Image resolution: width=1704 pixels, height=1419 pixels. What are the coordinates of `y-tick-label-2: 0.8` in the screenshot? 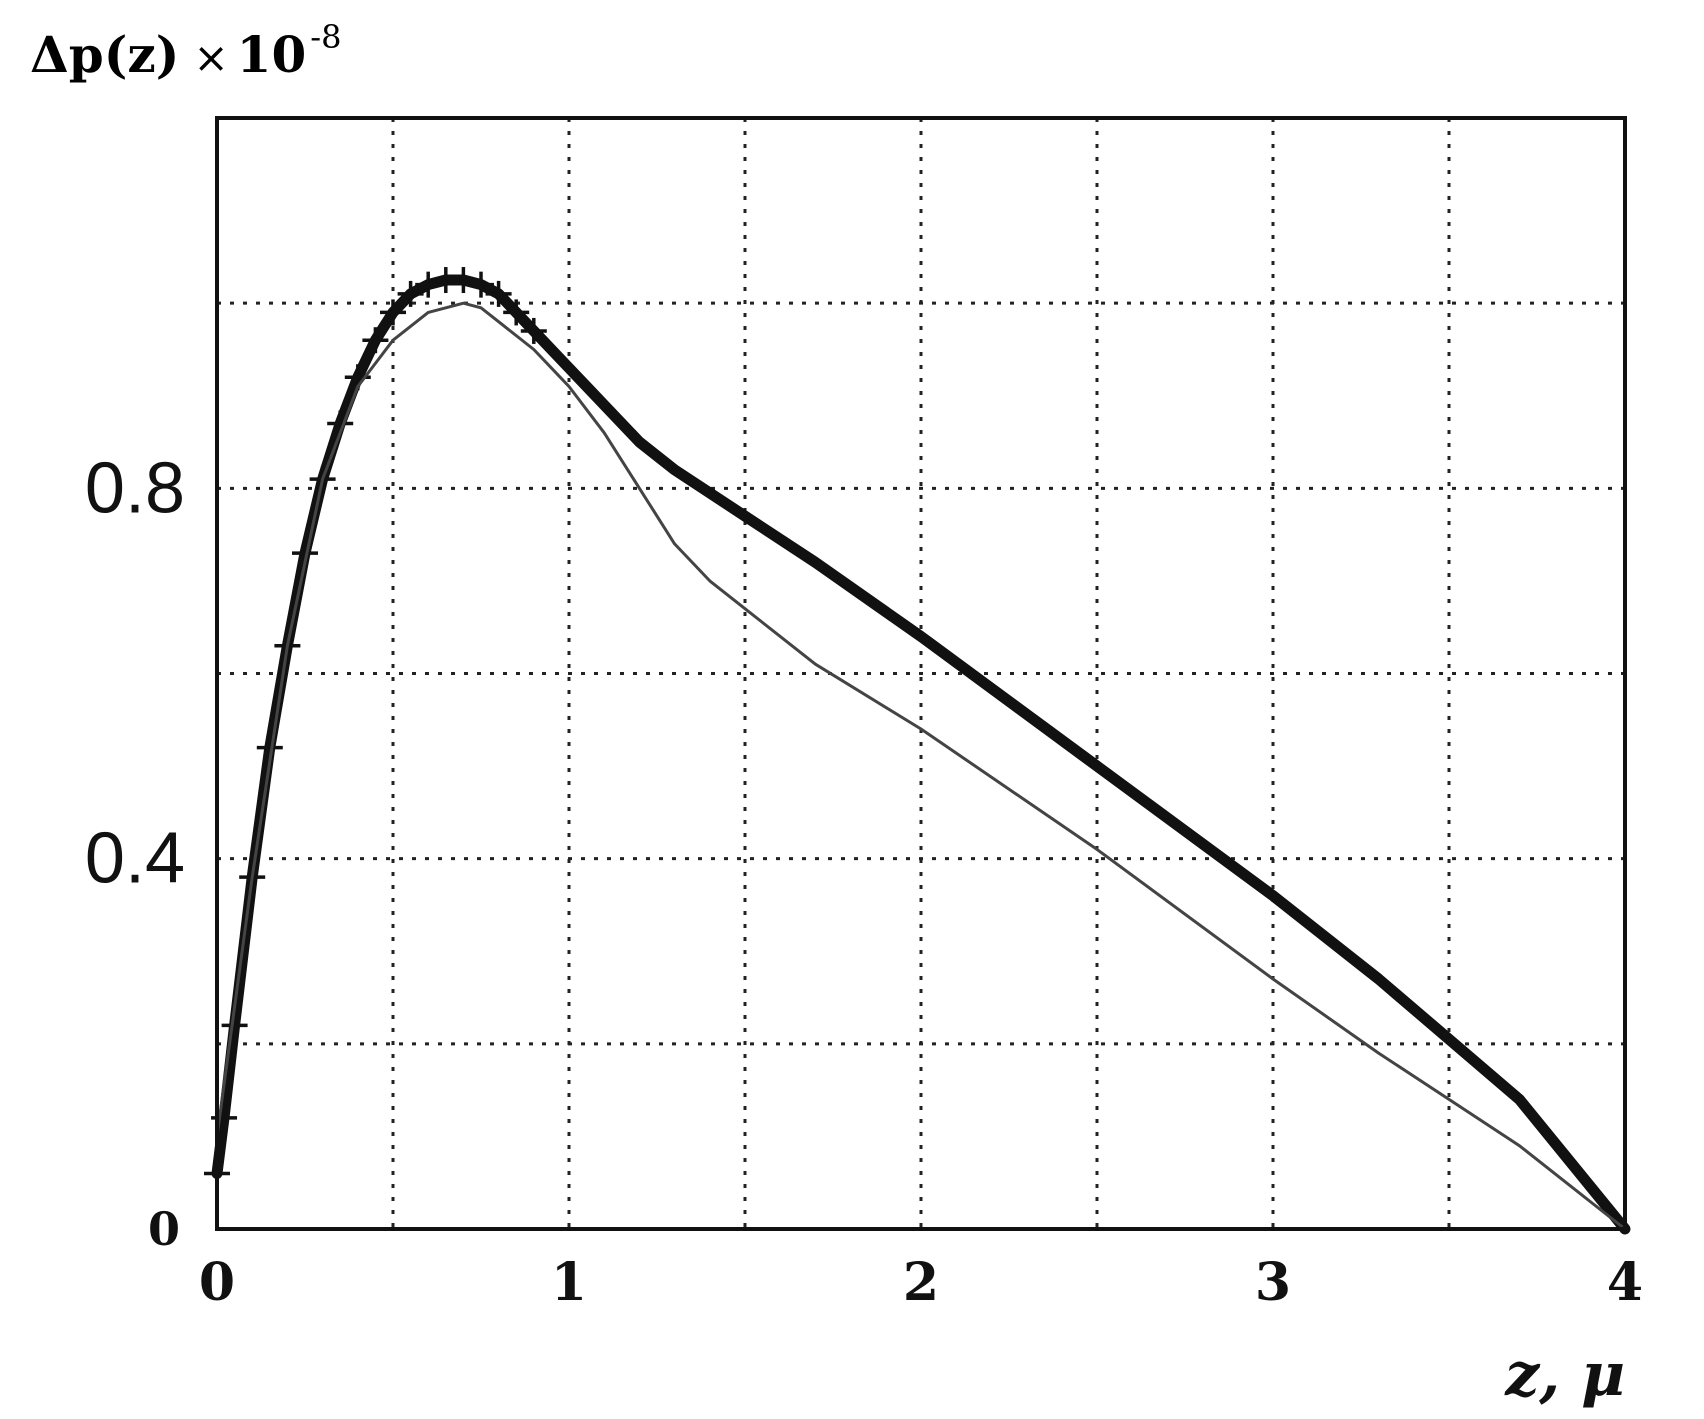 It's located at (135, 488).